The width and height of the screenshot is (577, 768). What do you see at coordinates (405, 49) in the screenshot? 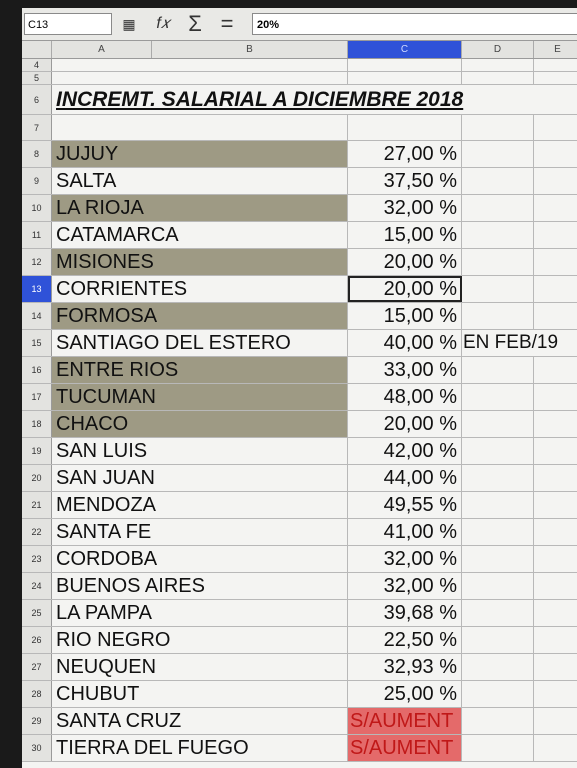
I see `column-header-c: C` at bounding box center [405, 49].